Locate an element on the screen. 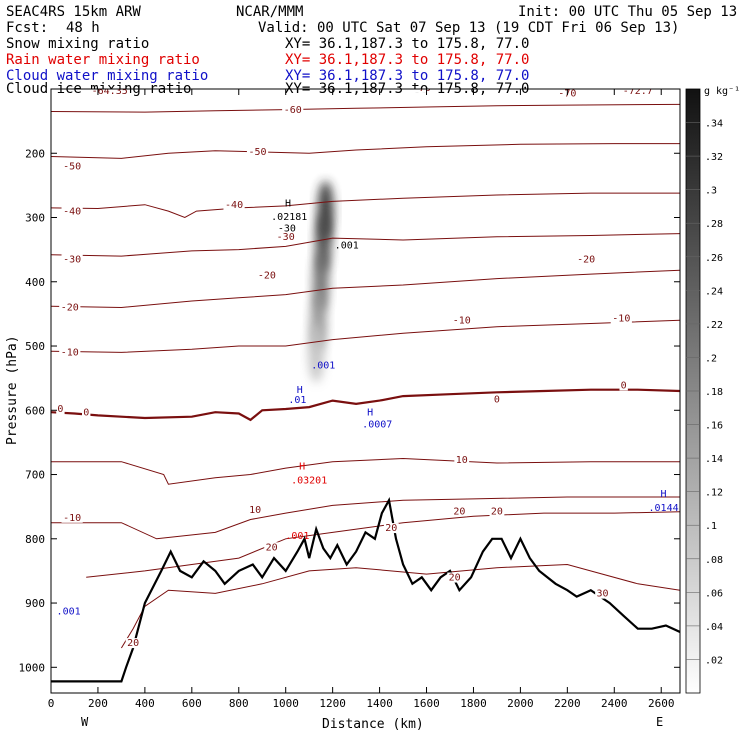 The image size is (740, 740). x-tick-label: 1800 is located at coordinates (473, 703).